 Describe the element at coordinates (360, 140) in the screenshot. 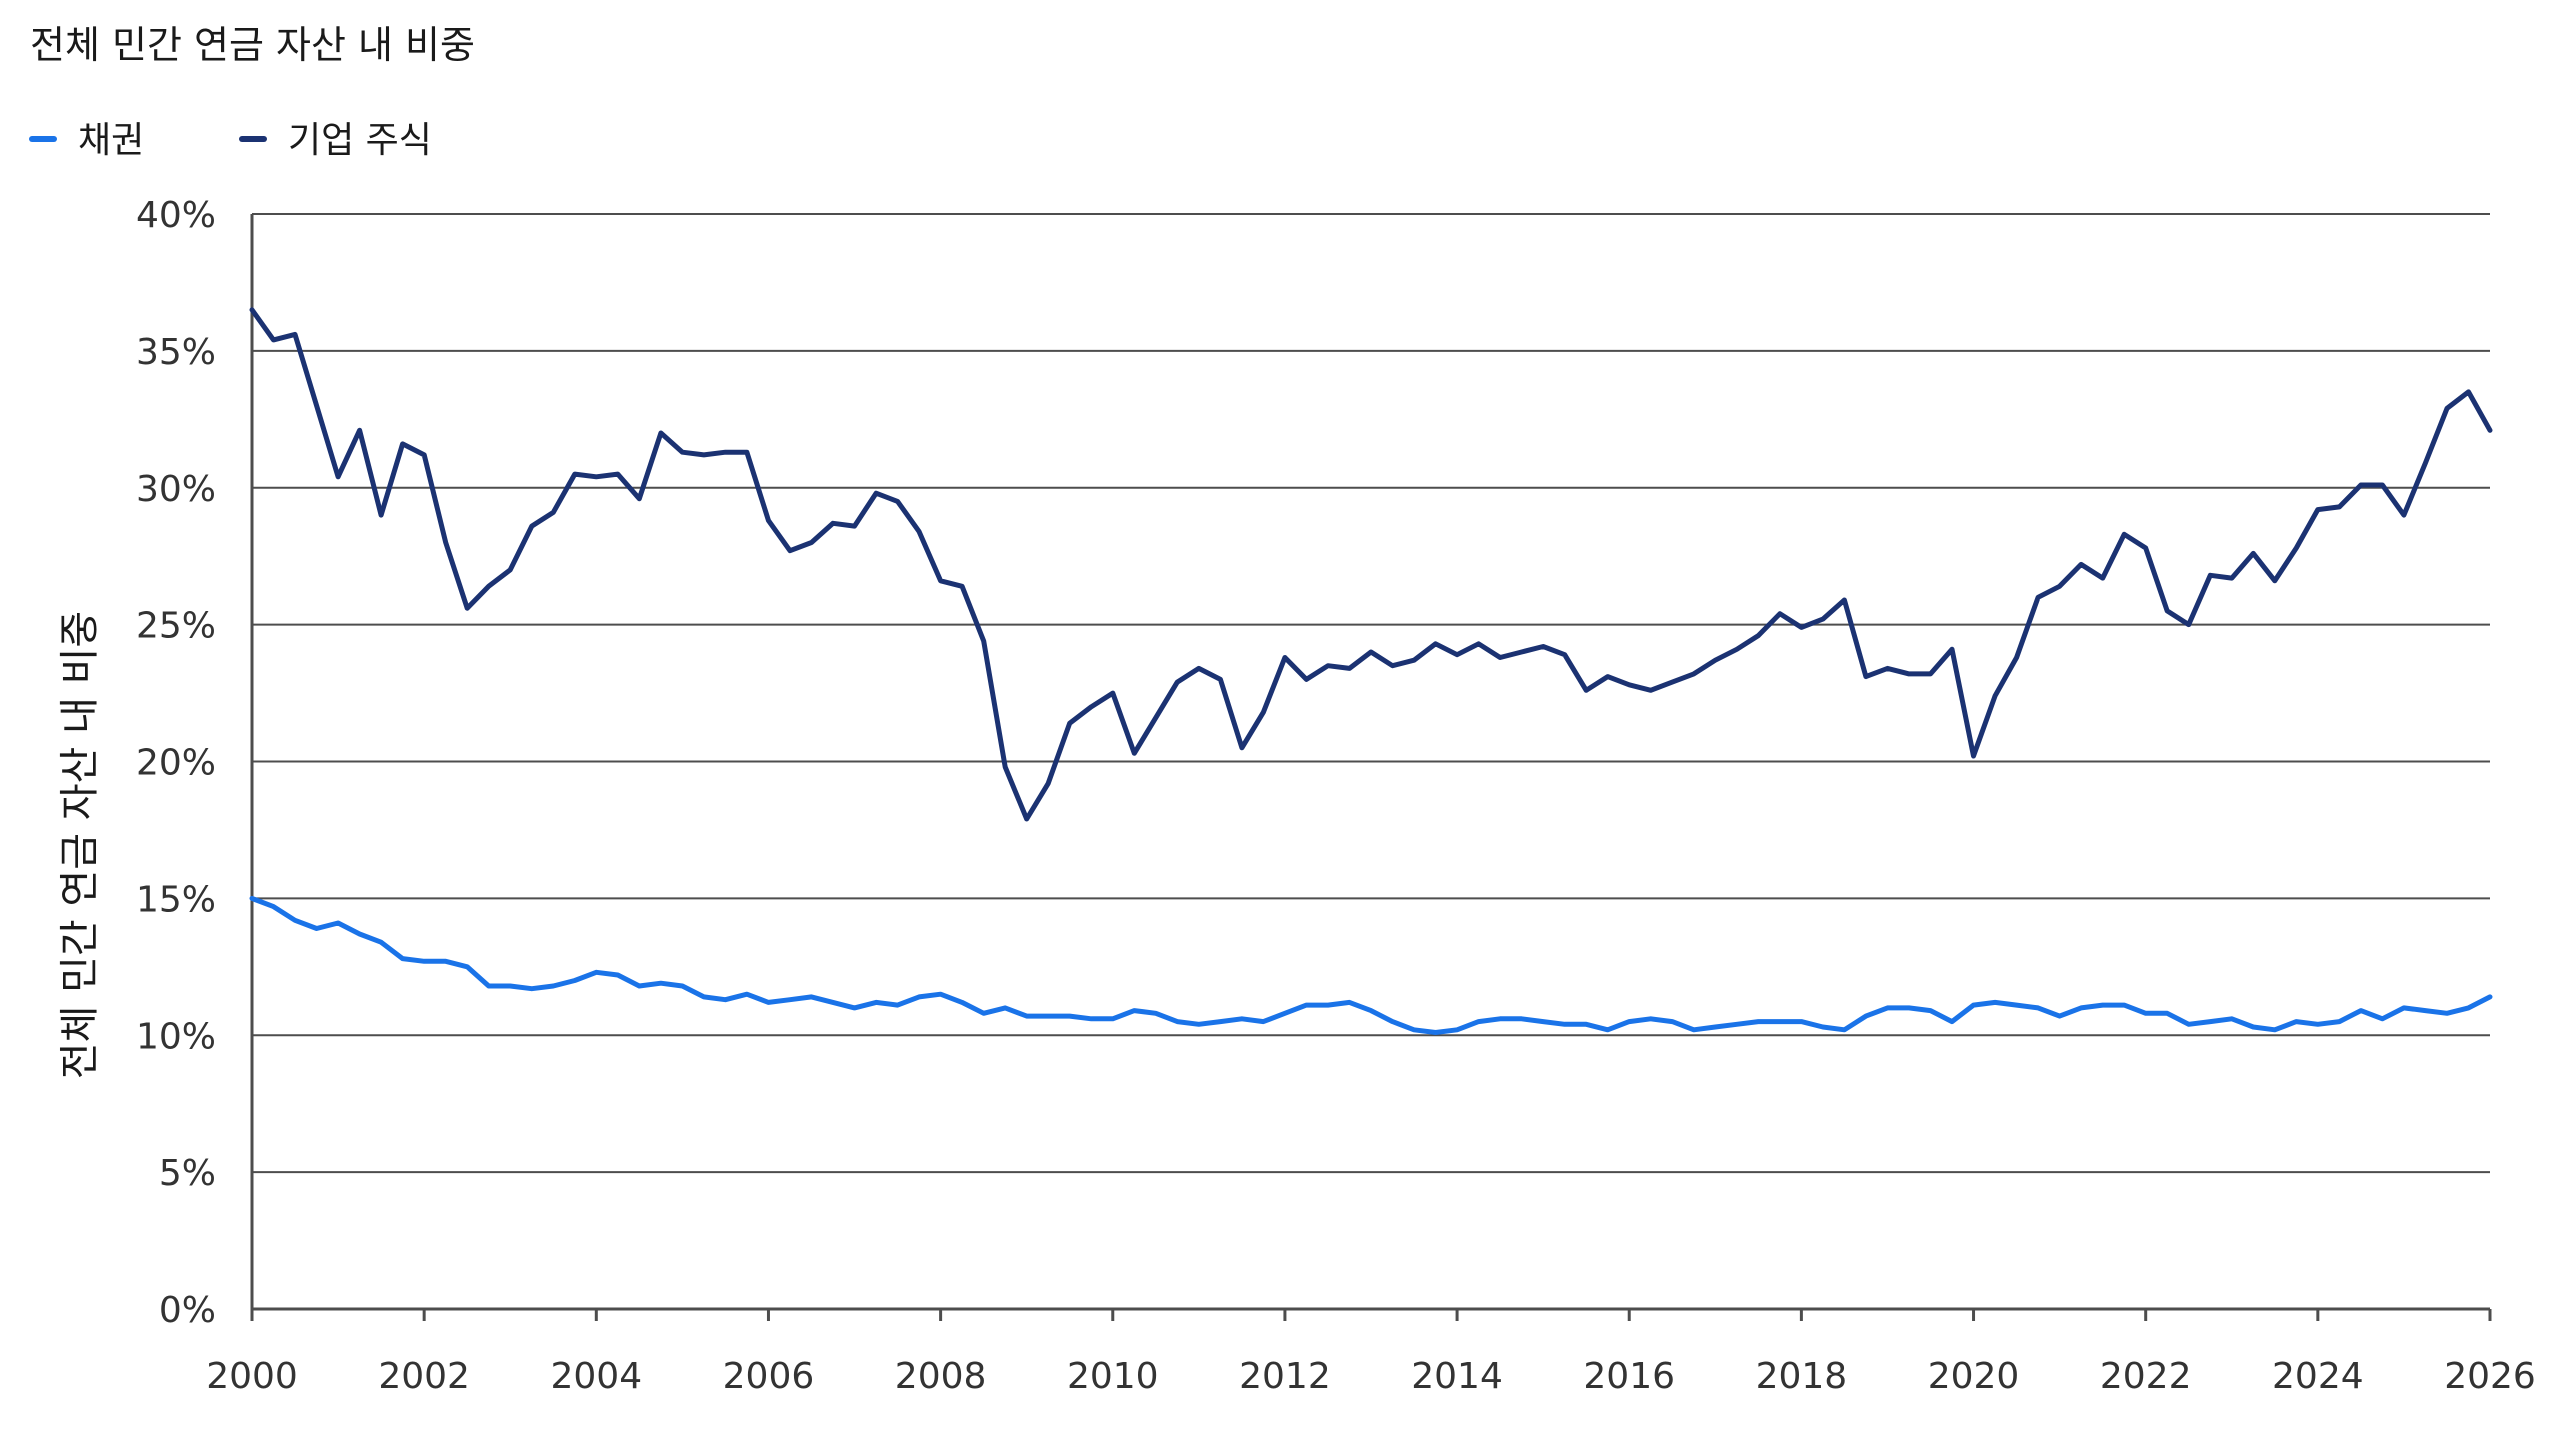

I see `legend-label-1: 기업 주식` at that location.